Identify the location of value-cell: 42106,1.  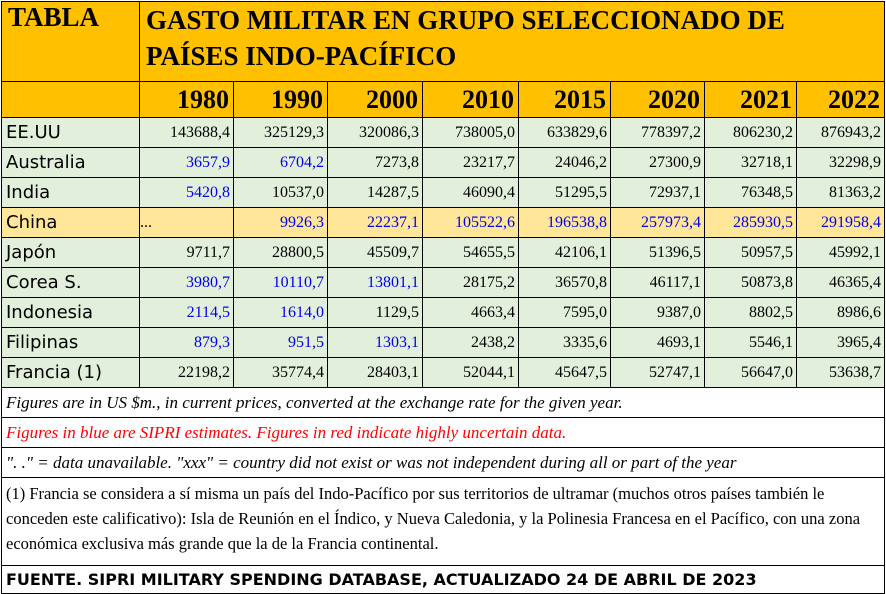
(564, 252).